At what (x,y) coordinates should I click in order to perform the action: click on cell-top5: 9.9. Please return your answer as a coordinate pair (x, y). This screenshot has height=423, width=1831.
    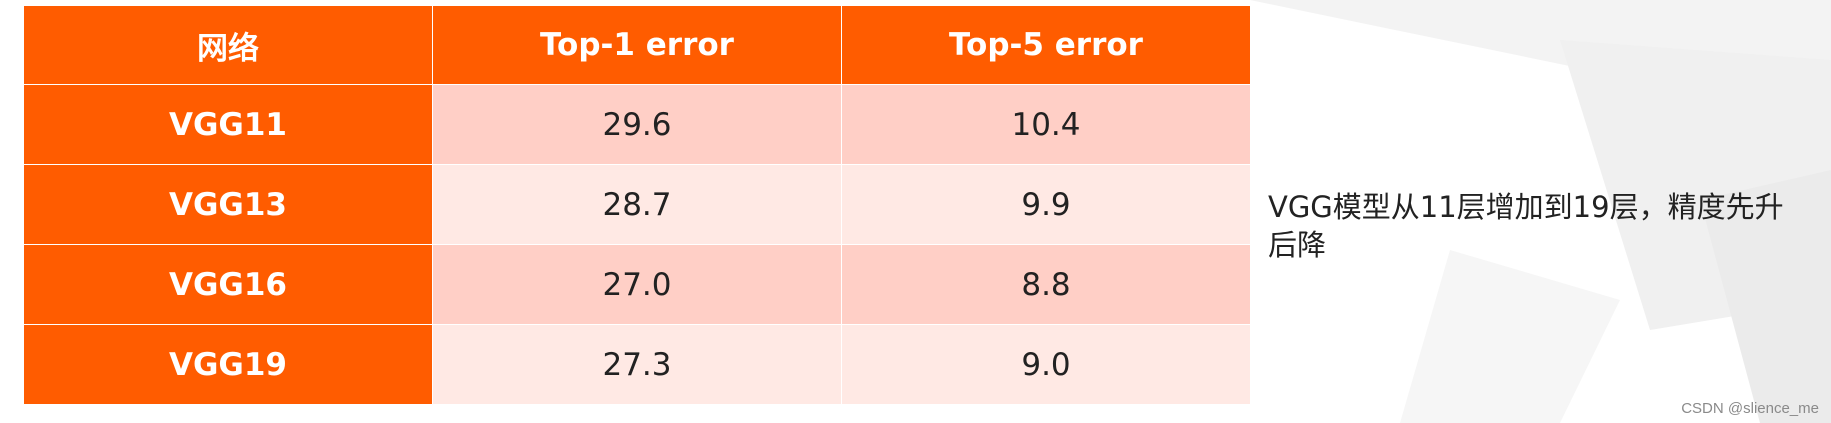
    Looking at the image, I should click on (1046, 204).